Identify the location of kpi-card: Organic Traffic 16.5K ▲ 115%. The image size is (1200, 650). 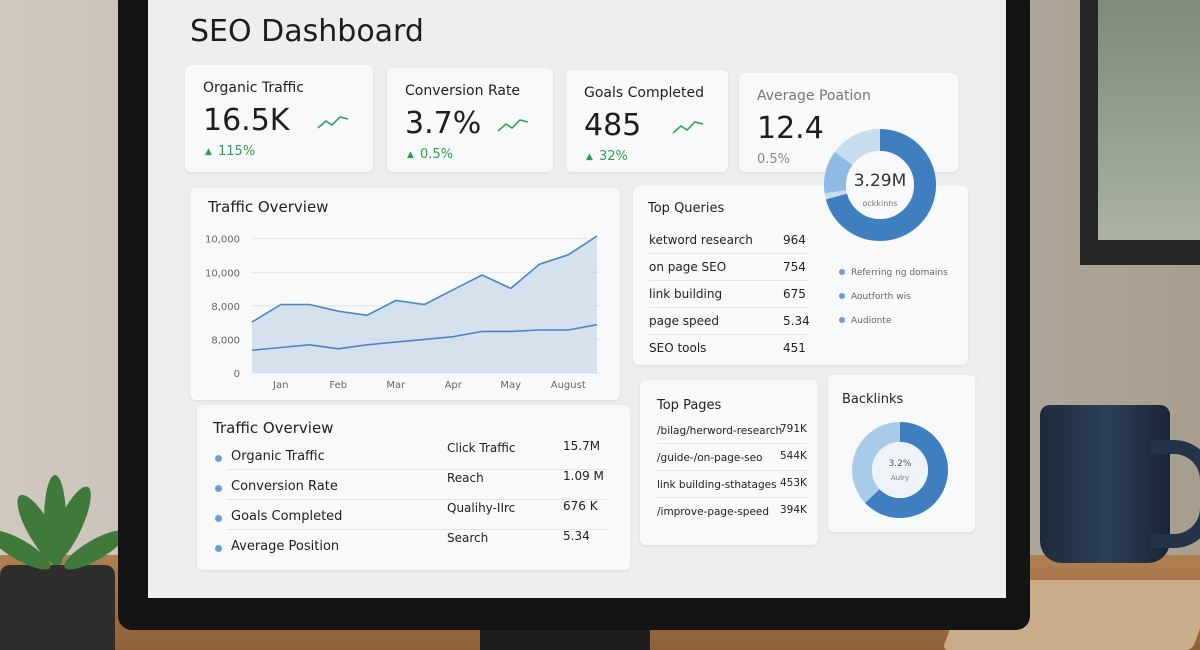
(279, 118).